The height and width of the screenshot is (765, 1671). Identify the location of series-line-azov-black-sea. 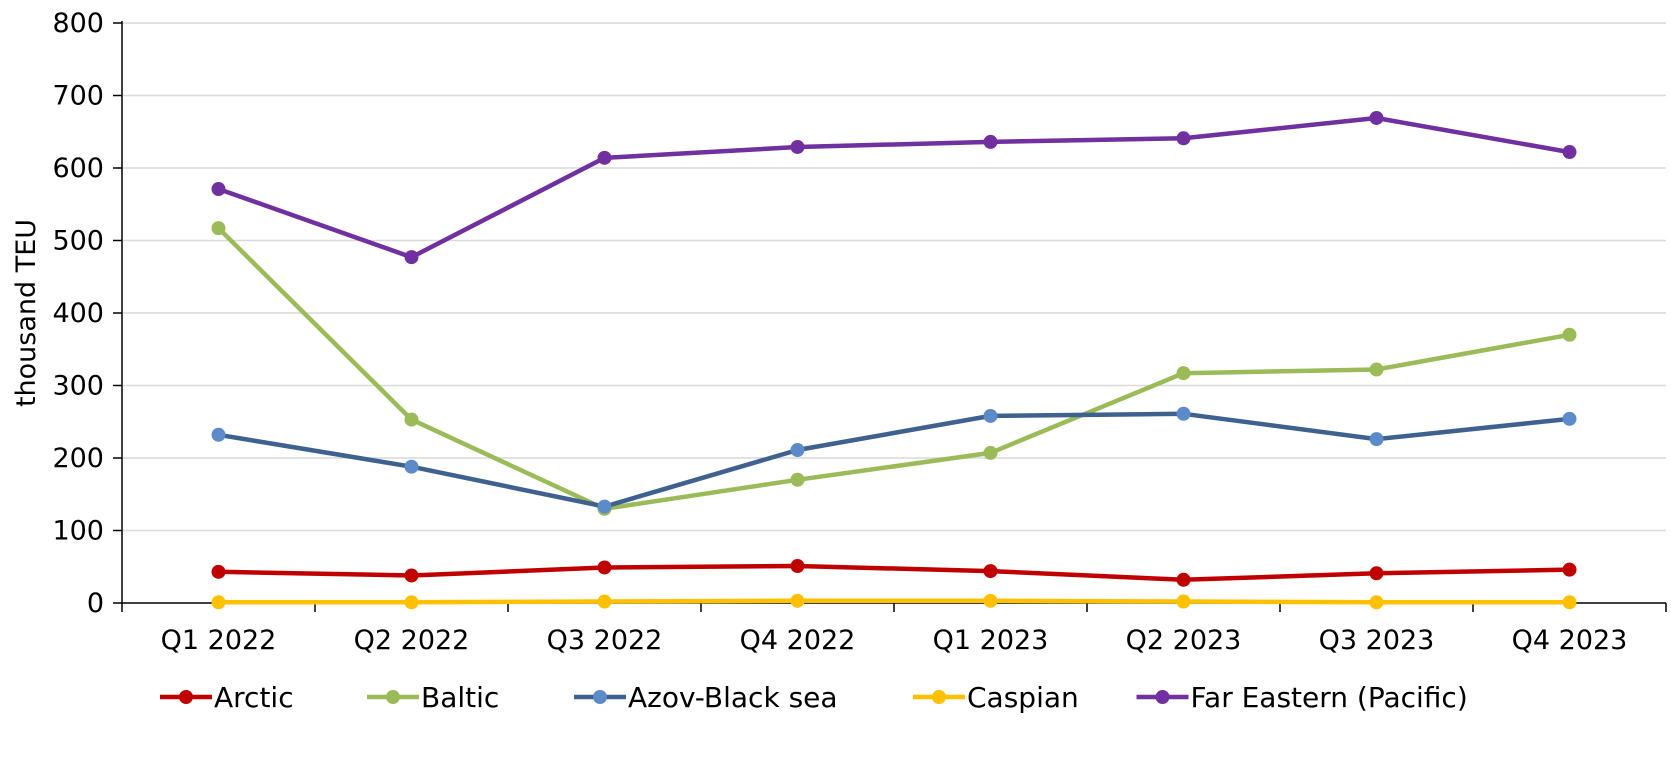
(894, 460).